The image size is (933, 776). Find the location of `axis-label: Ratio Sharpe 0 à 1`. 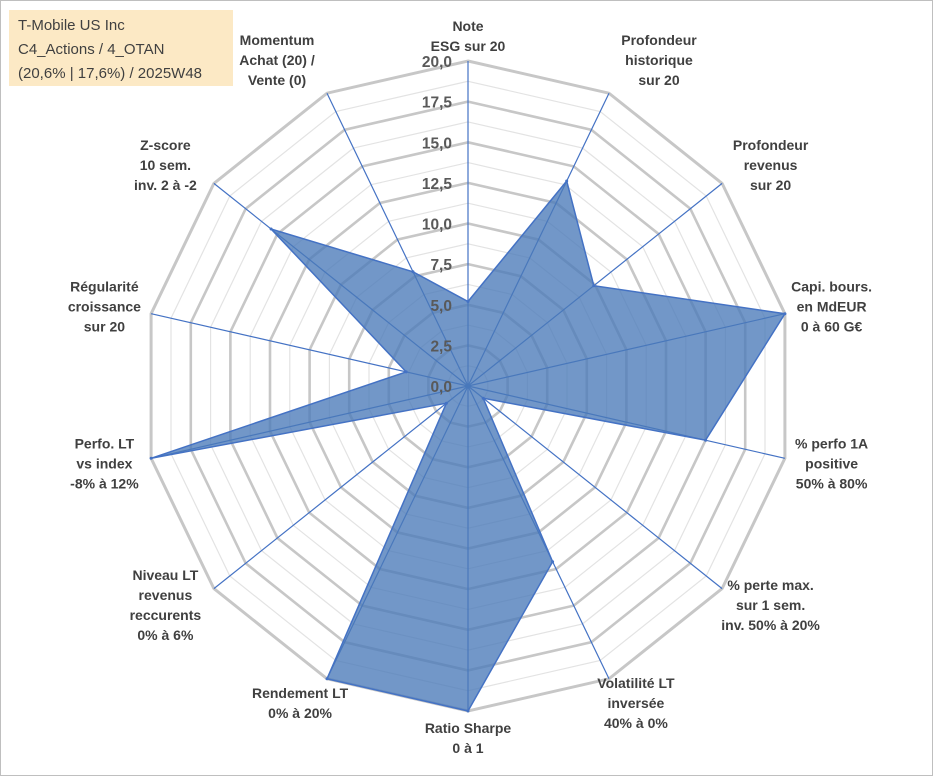

axis-label: Ratio Sharpe 0 à 1 is located at coordinates (468, 738).